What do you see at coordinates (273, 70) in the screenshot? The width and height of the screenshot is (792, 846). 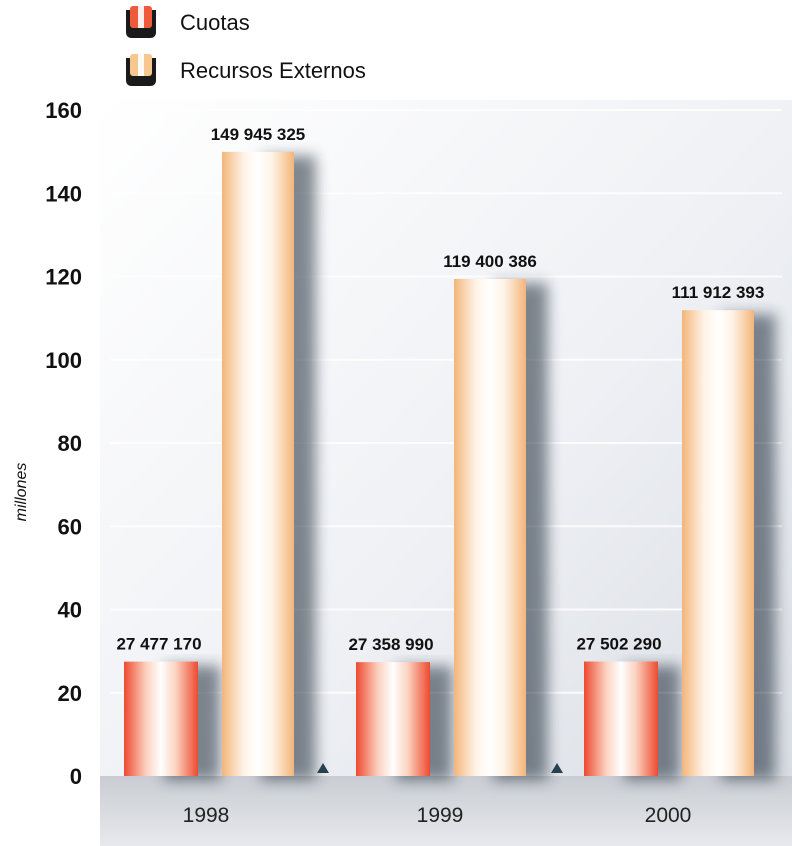 I see `legend-label: Recursos Externos` at bounding box center [273, 70].